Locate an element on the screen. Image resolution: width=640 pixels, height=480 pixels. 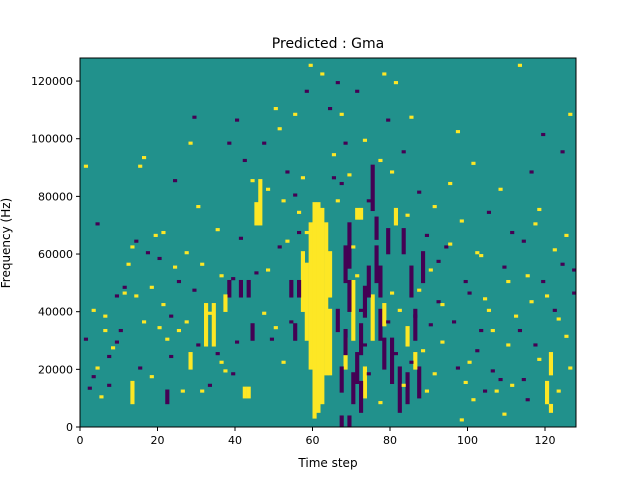
y-axis-label: Frequency (Hz) is located at coordinates (6, 243).